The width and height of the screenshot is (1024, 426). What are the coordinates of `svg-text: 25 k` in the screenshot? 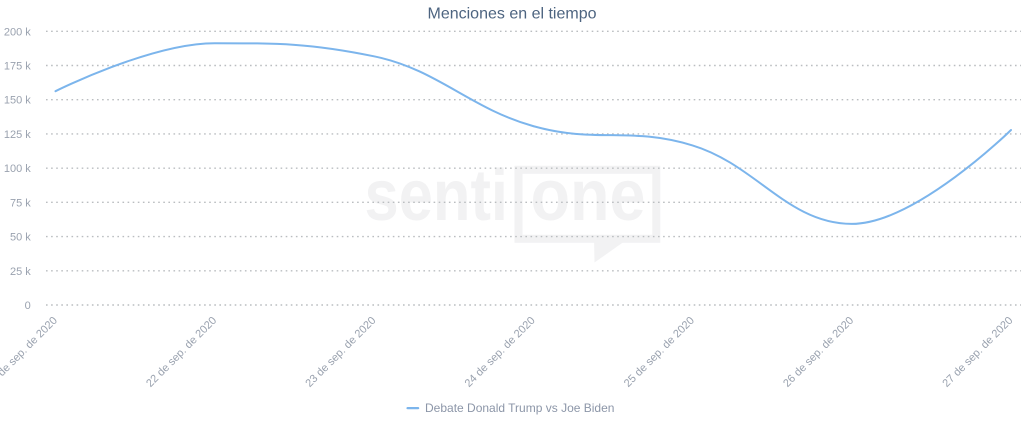 It's located at (20, 272).